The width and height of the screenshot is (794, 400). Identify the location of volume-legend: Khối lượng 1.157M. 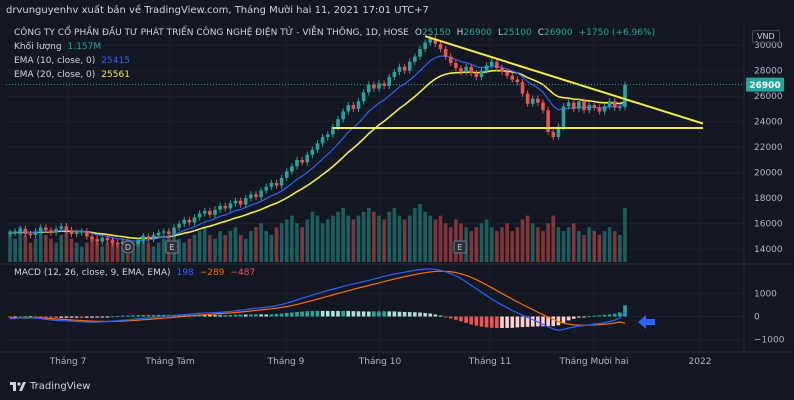
(58, 47).